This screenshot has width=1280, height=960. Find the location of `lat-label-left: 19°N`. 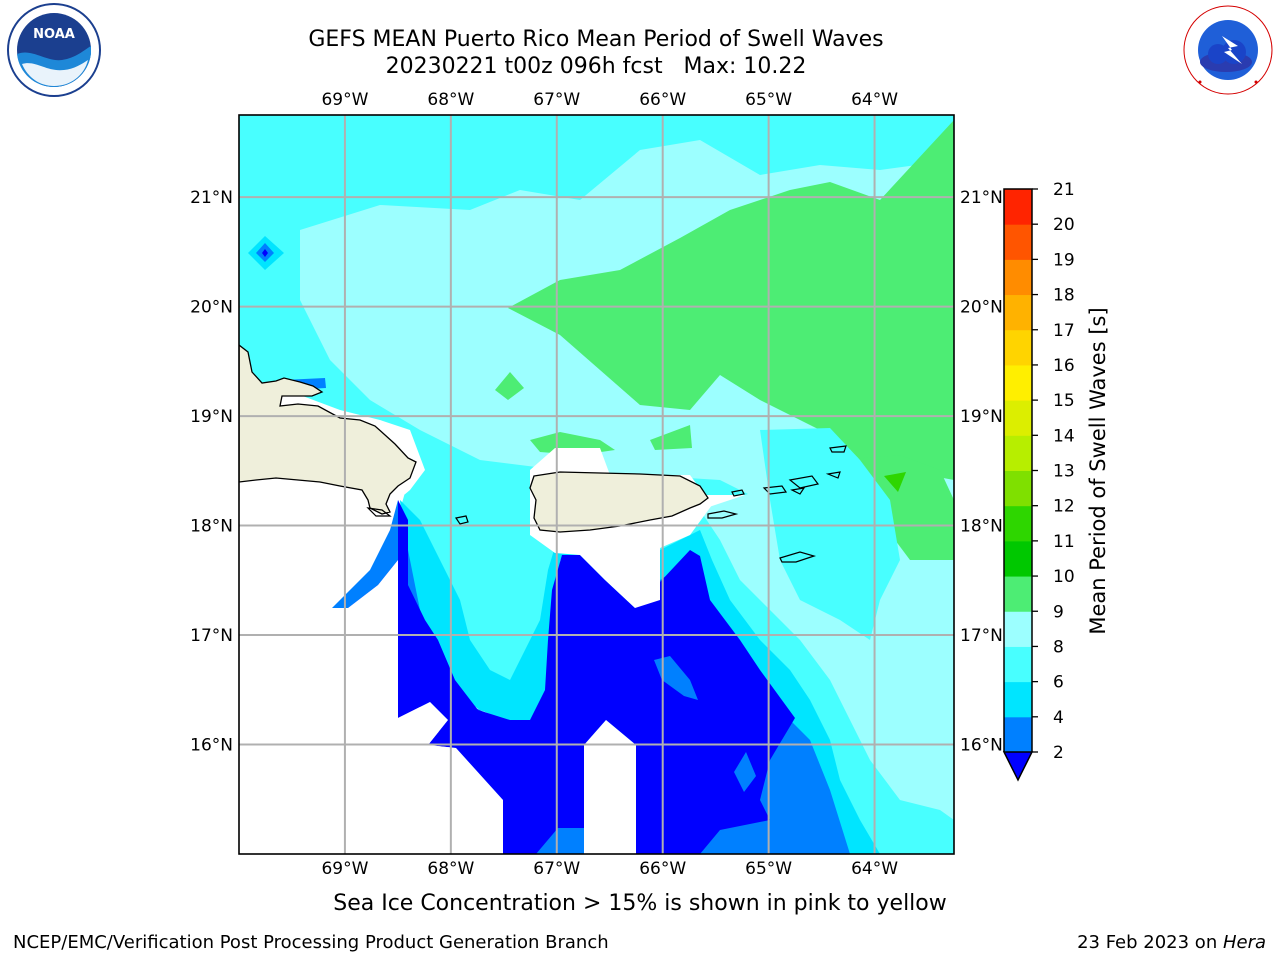

lat-label-left: 19°N is located at coordinates (211, 417).